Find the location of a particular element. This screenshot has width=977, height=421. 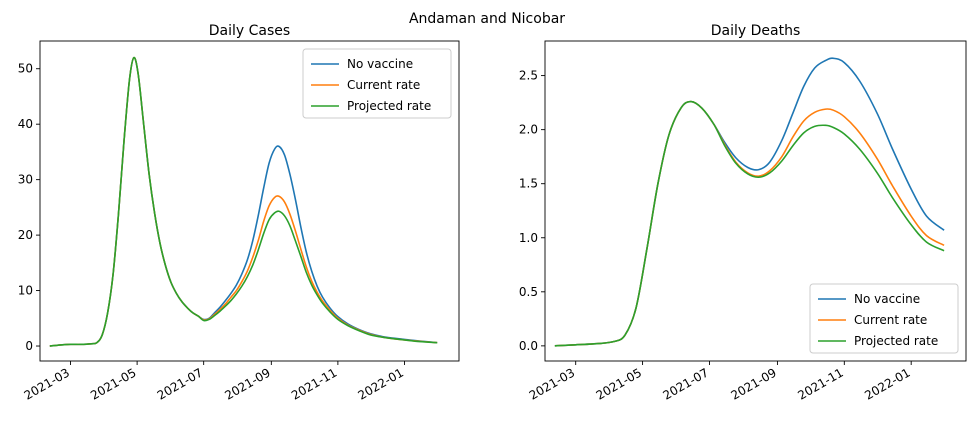

y-tick-label: 2.0 is located at coordinates (528, 130).